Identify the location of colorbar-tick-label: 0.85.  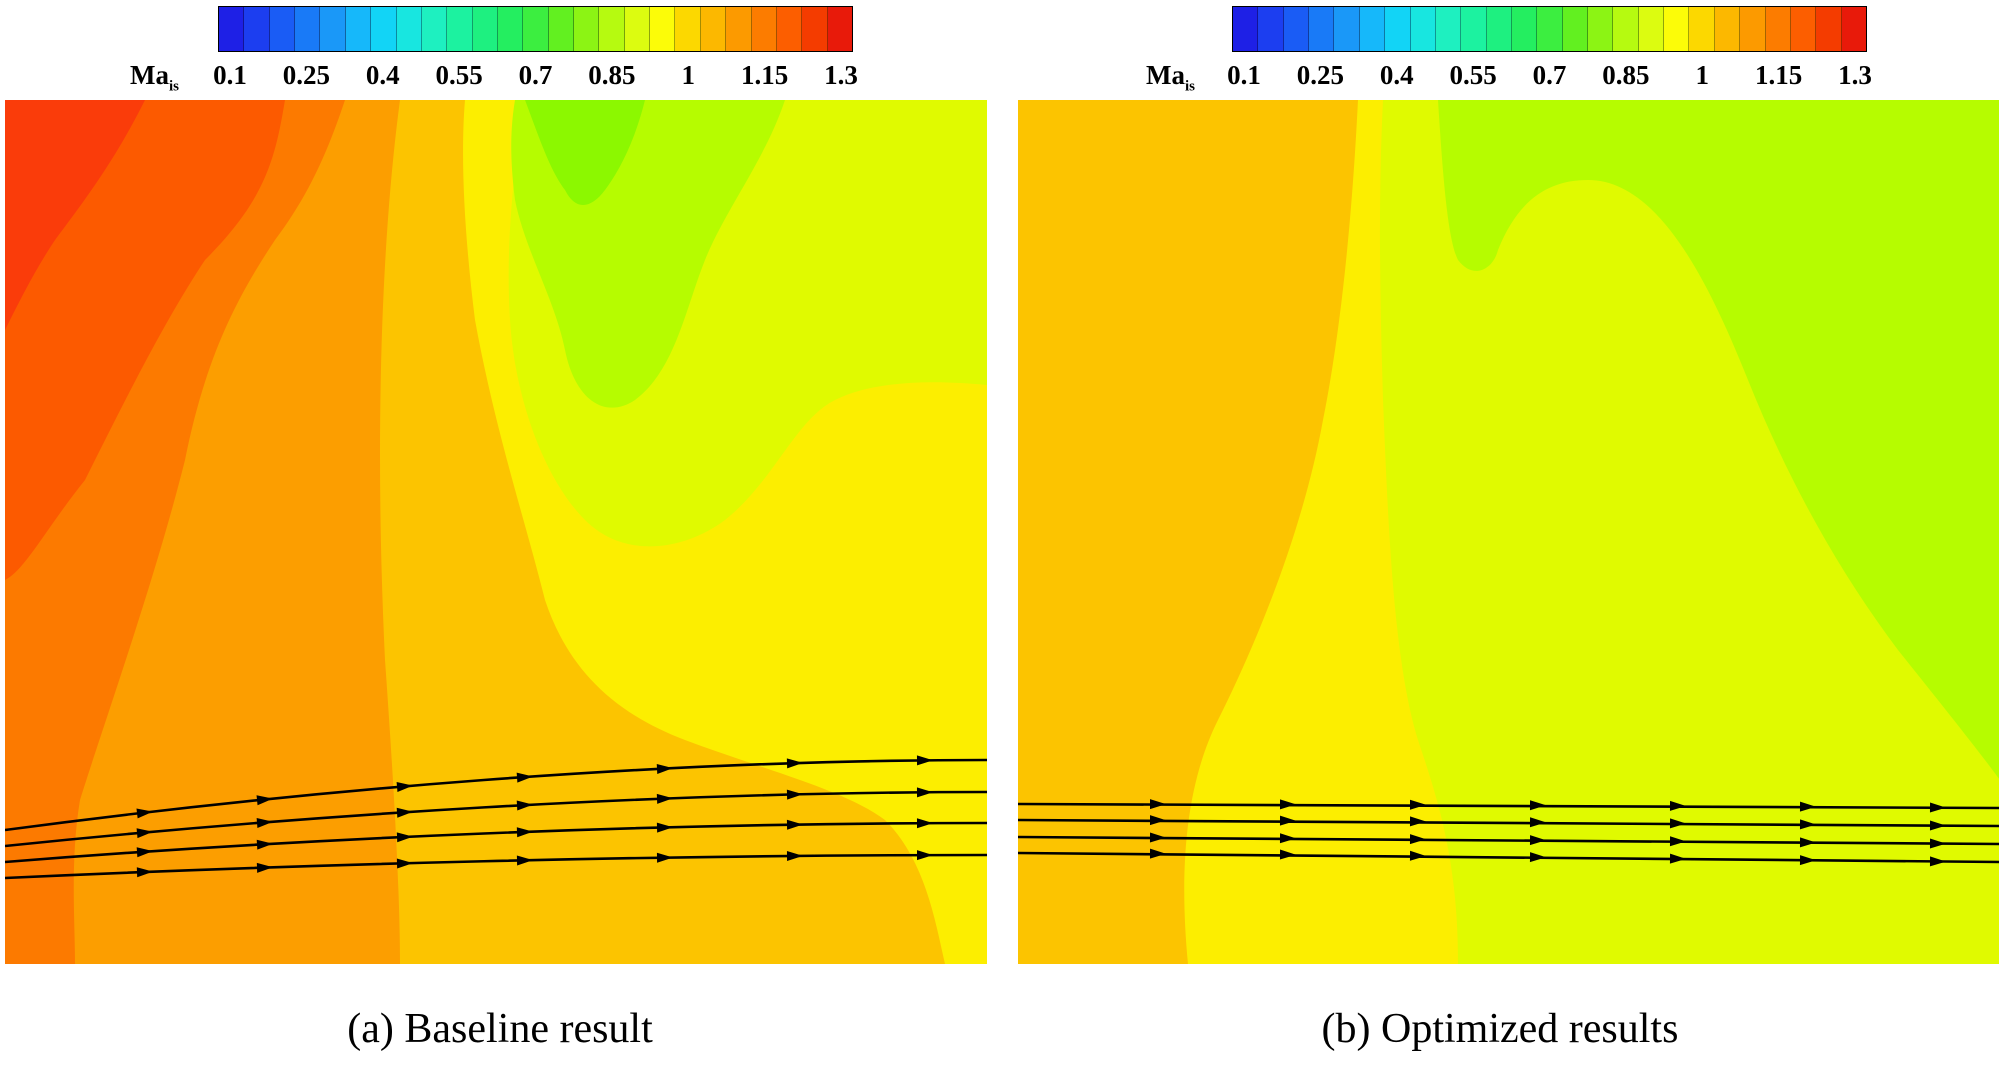
(1626, 75).